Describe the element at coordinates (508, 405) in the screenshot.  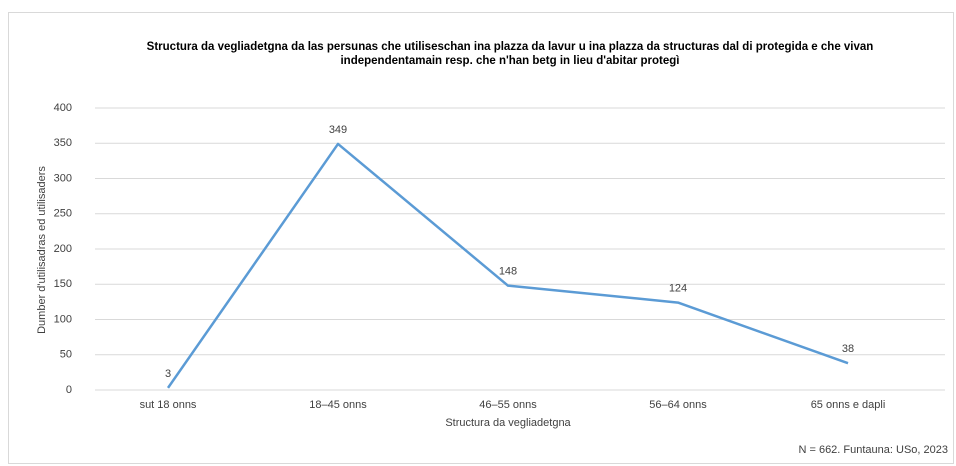
I see `x-tick-label: 46–55 onns` at that location.